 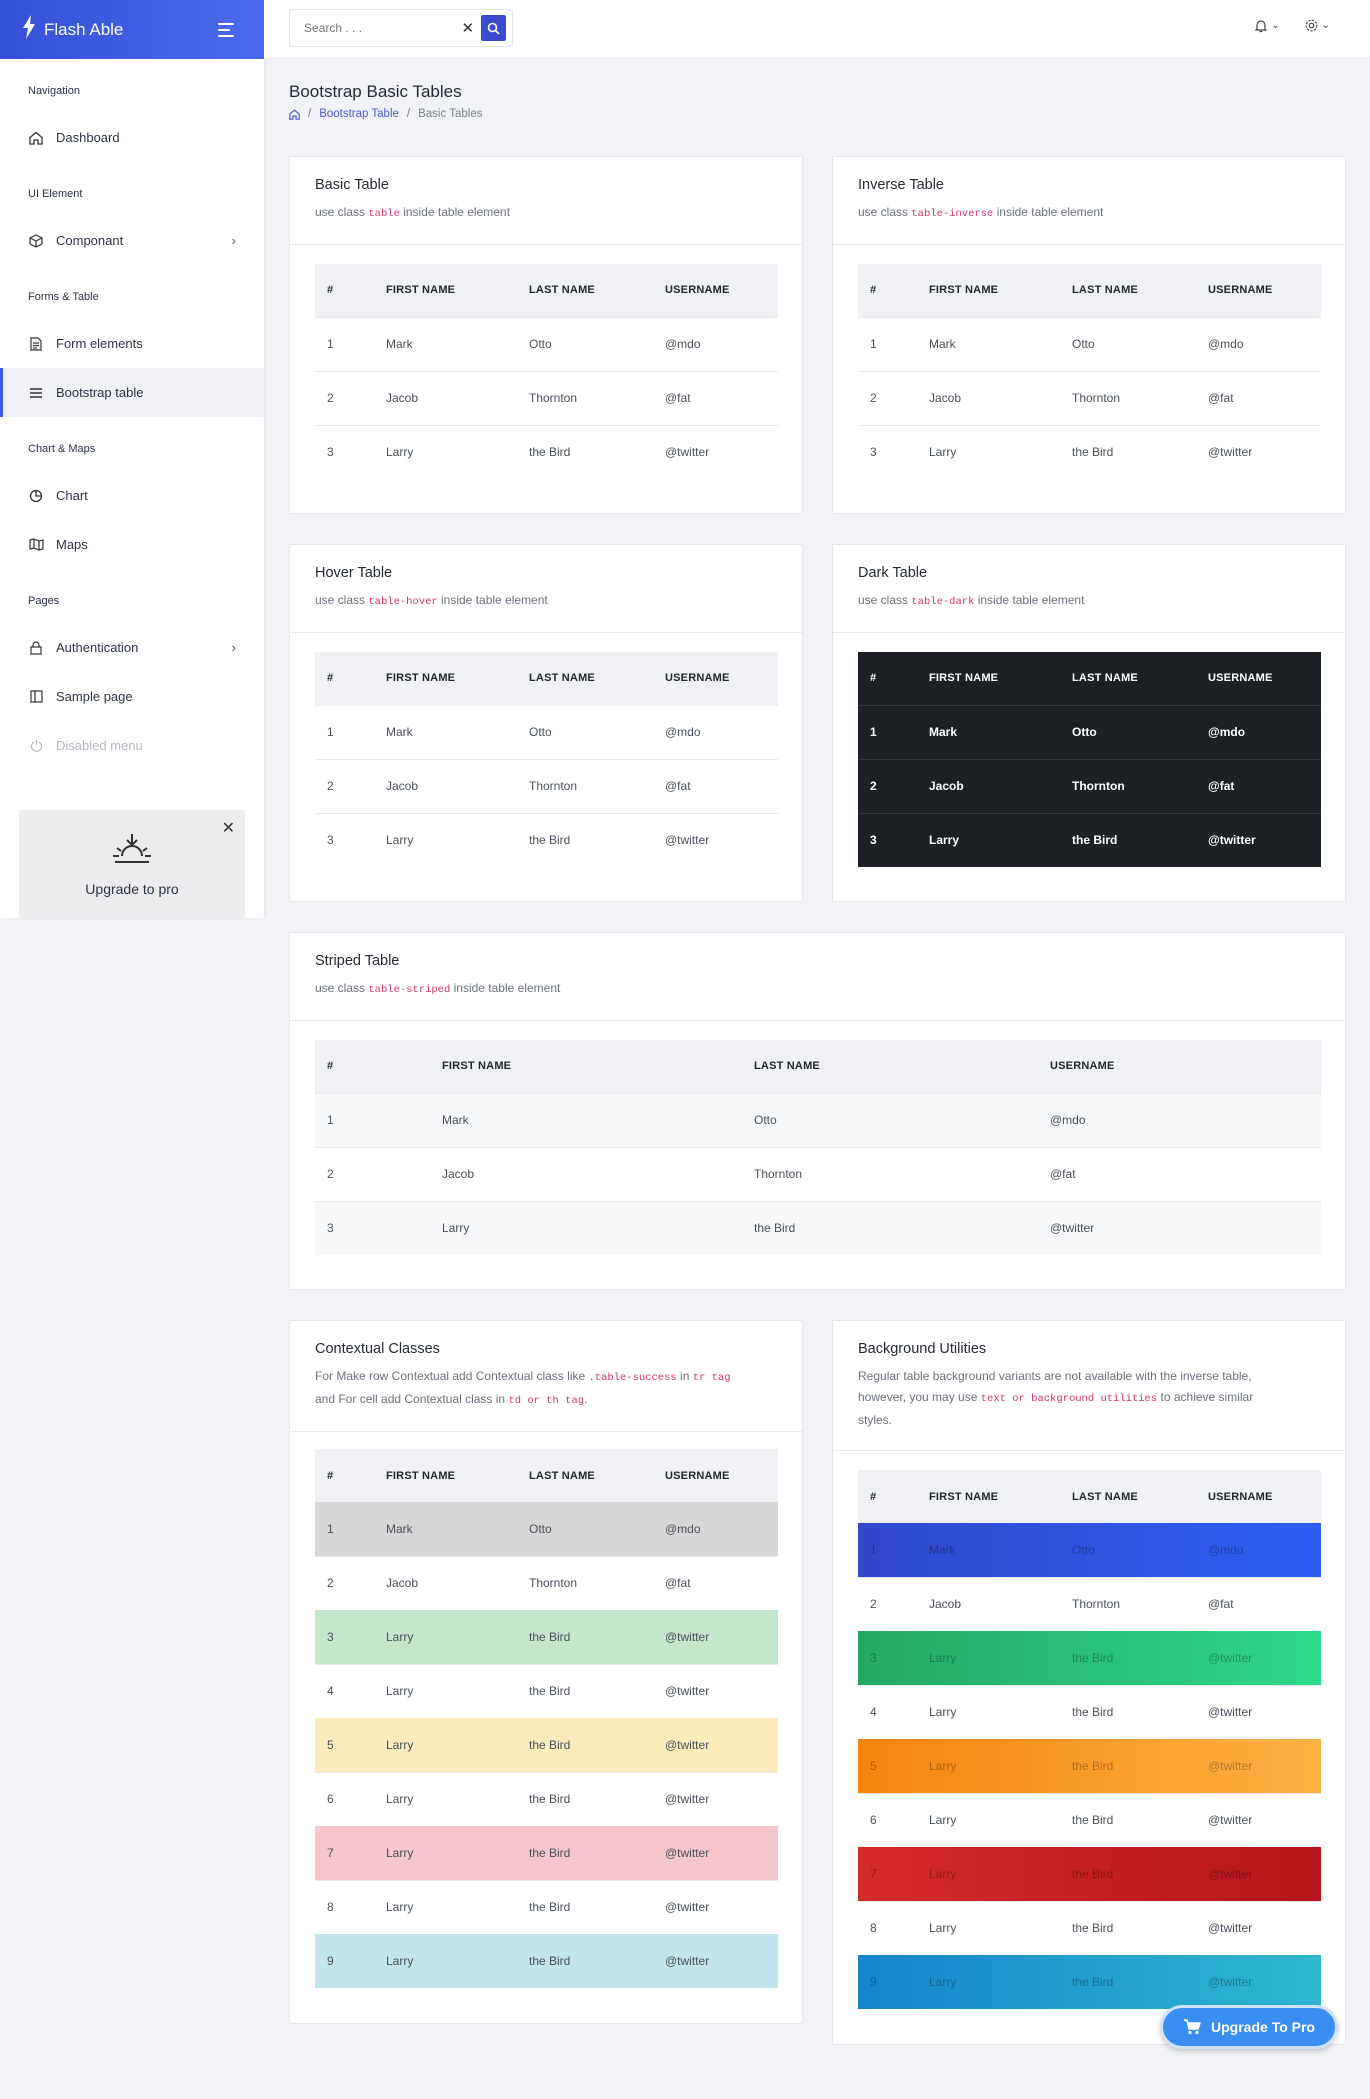 I want to click on column-header: FIRST NAME, so click(x=988, y=678).